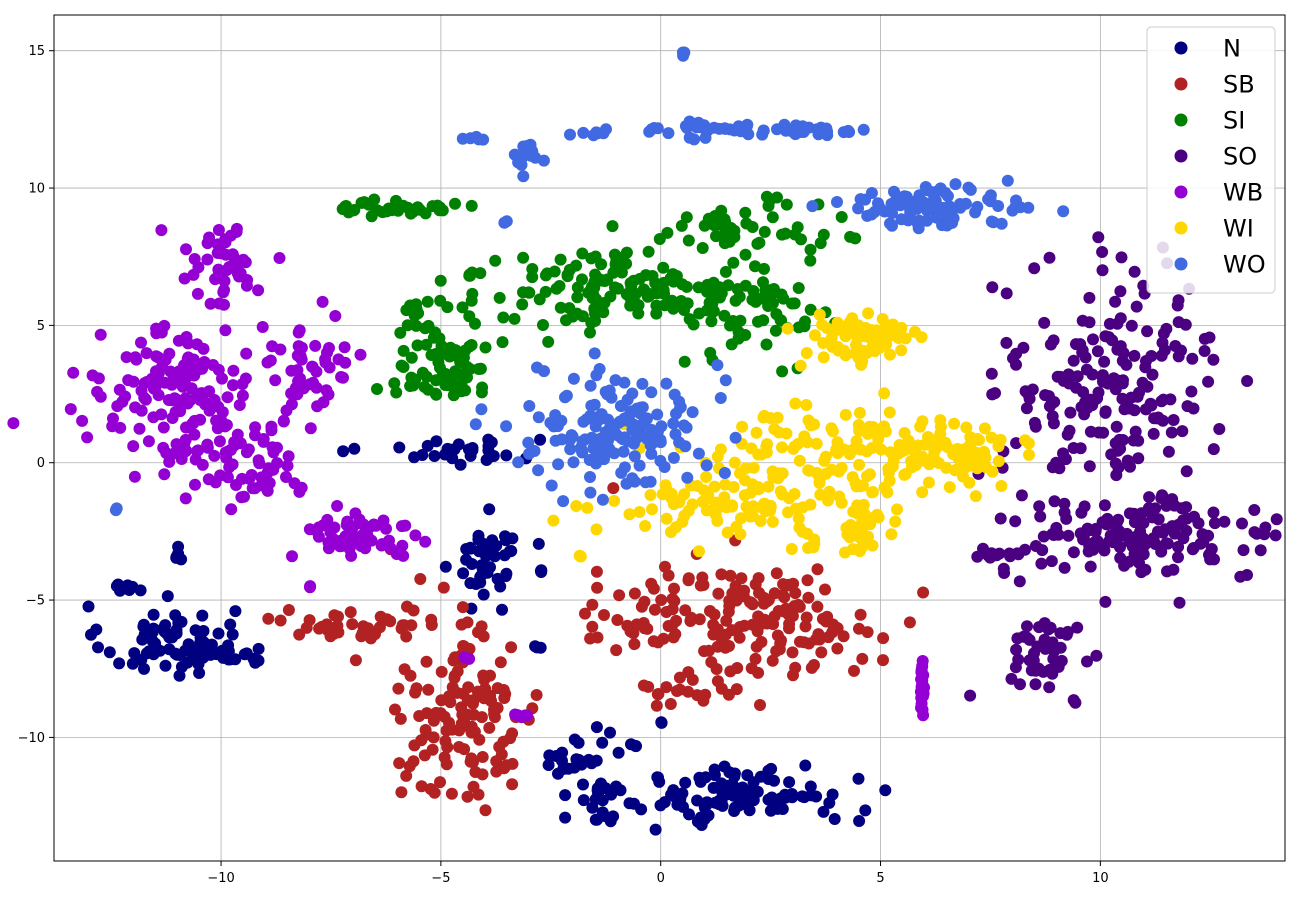  Describe the element at coordinates (220, 878) in the screenshot. I see `x-tick-label: −10` at that location.